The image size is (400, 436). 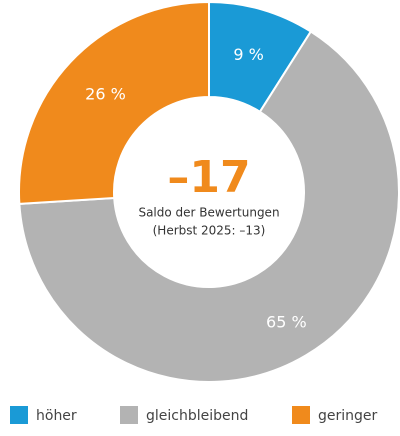 What do you see at coordinates (286, 321) in the screenshot?
I see `value-label: 65 %` at bounding box center [286, 321].